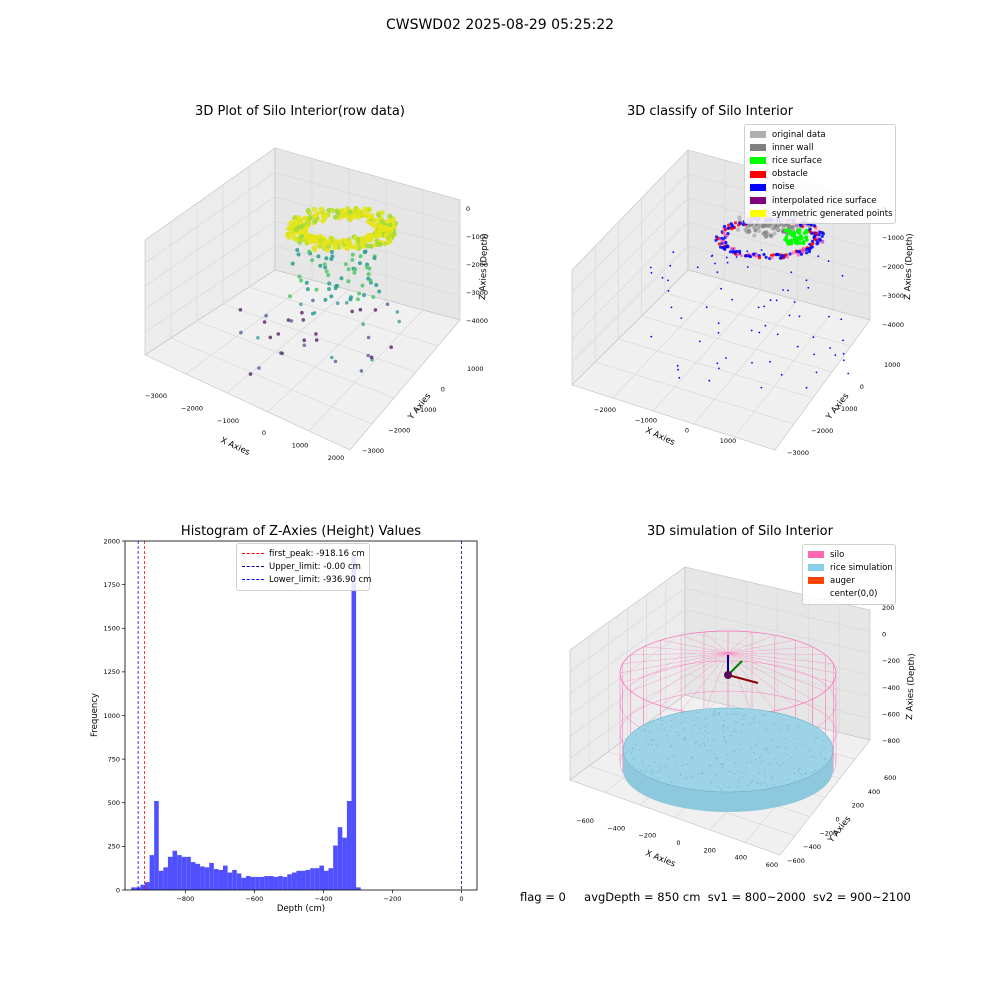 The width and height of the screenshot is (1000, 1000). What do you see at coordinates (301, 531) in the screenshot?
I see `panel3-title: Histogram of Z-Axies (Height) Values` at bounding box center [301, 531].